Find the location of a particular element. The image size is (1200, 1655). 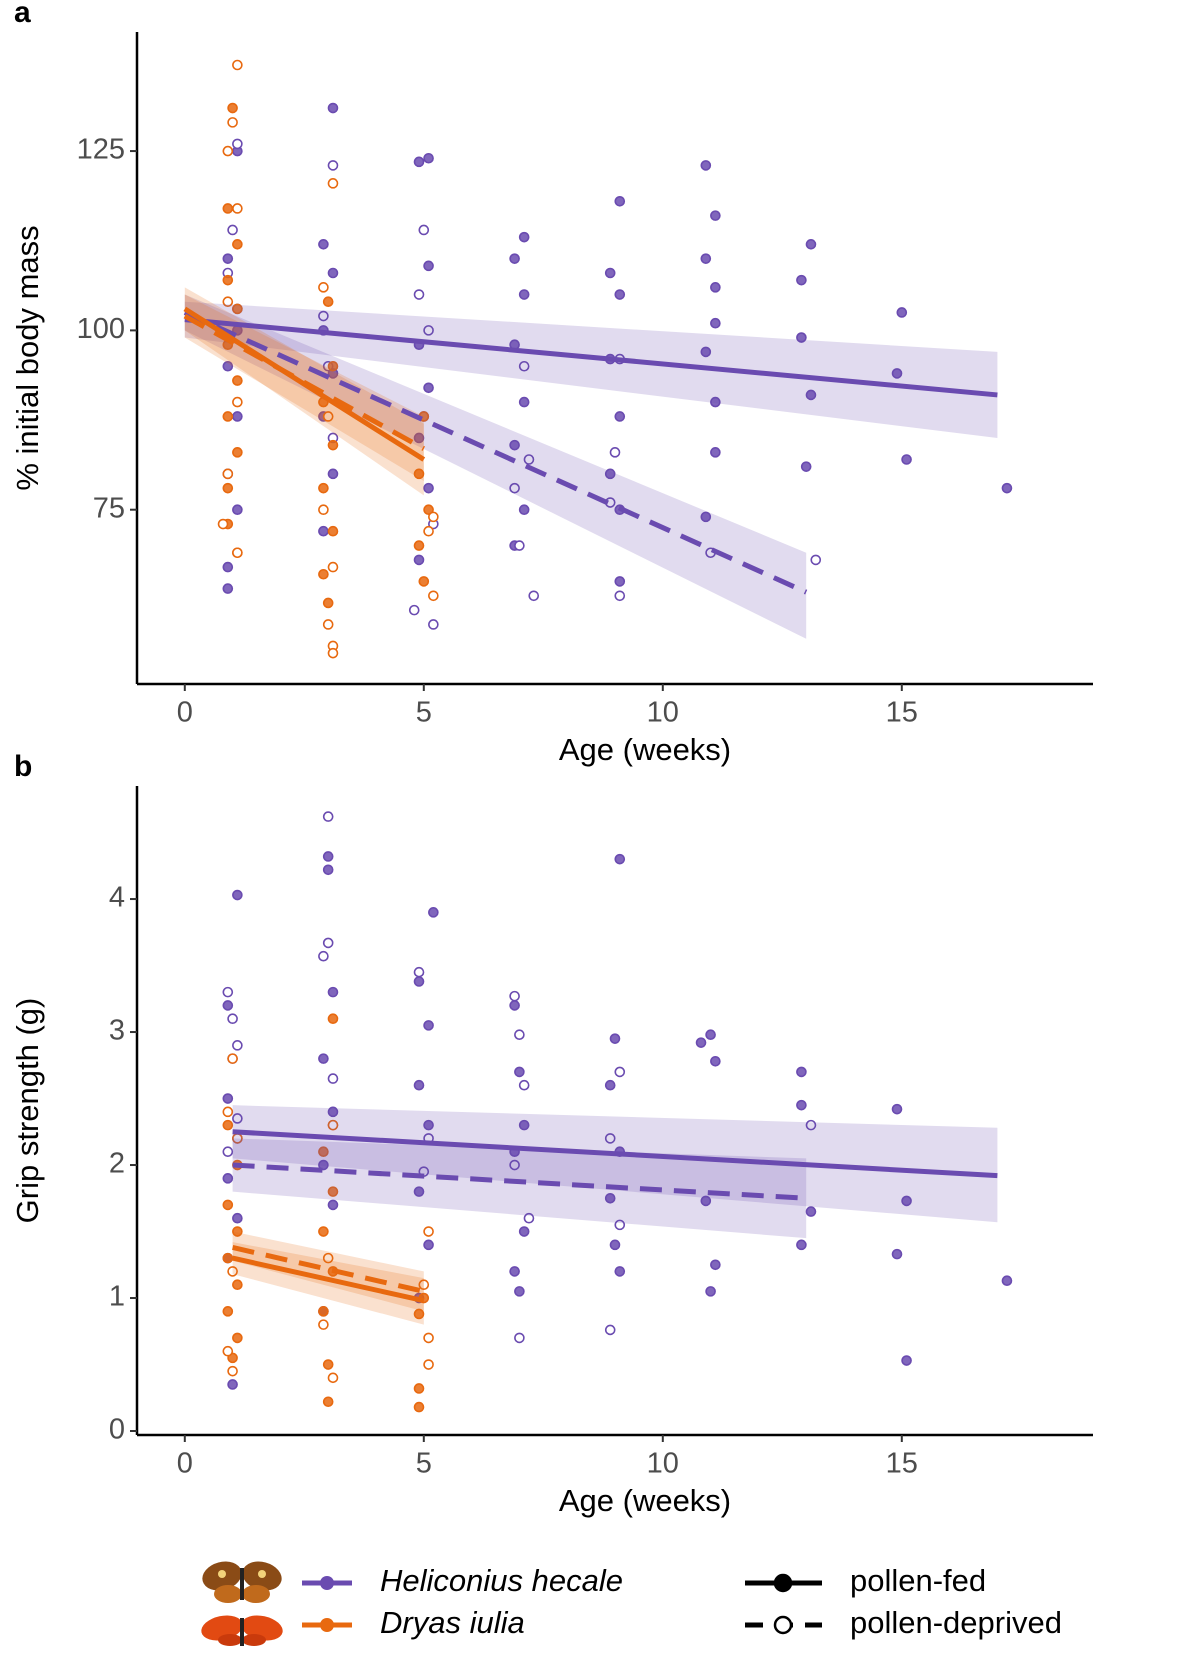

legend-dot is located at coordinates (327, 1583).